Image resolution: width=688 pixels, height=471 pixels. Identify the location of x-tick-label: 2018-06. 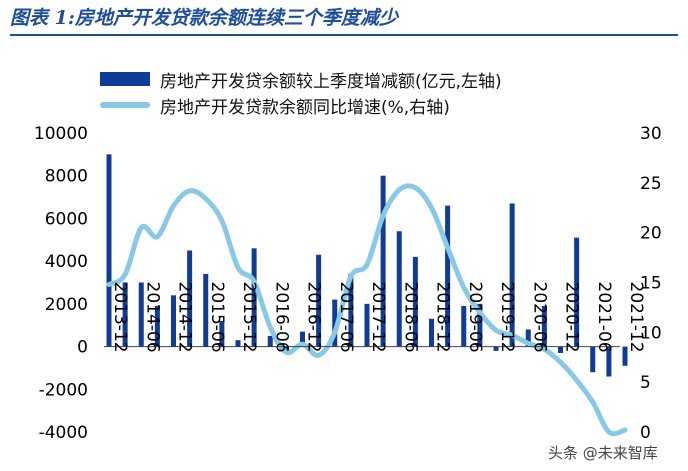
(410, 317).